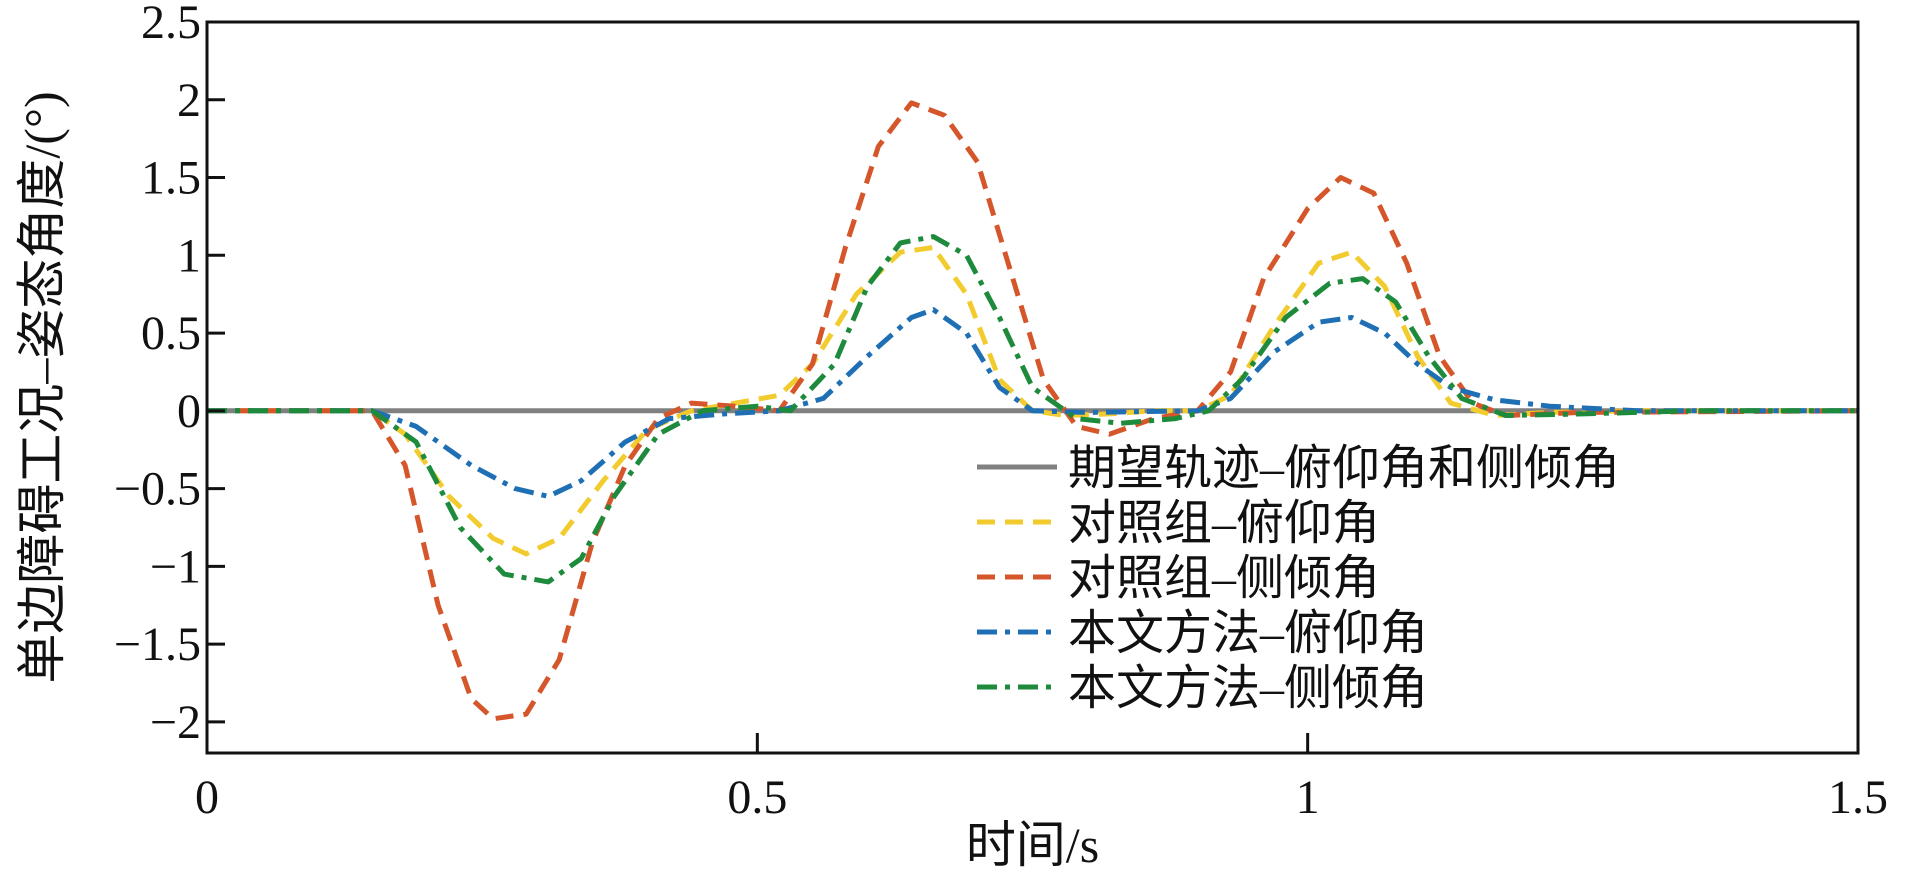  I want to click on y-tick-label: 1.5, so click(171, 178).